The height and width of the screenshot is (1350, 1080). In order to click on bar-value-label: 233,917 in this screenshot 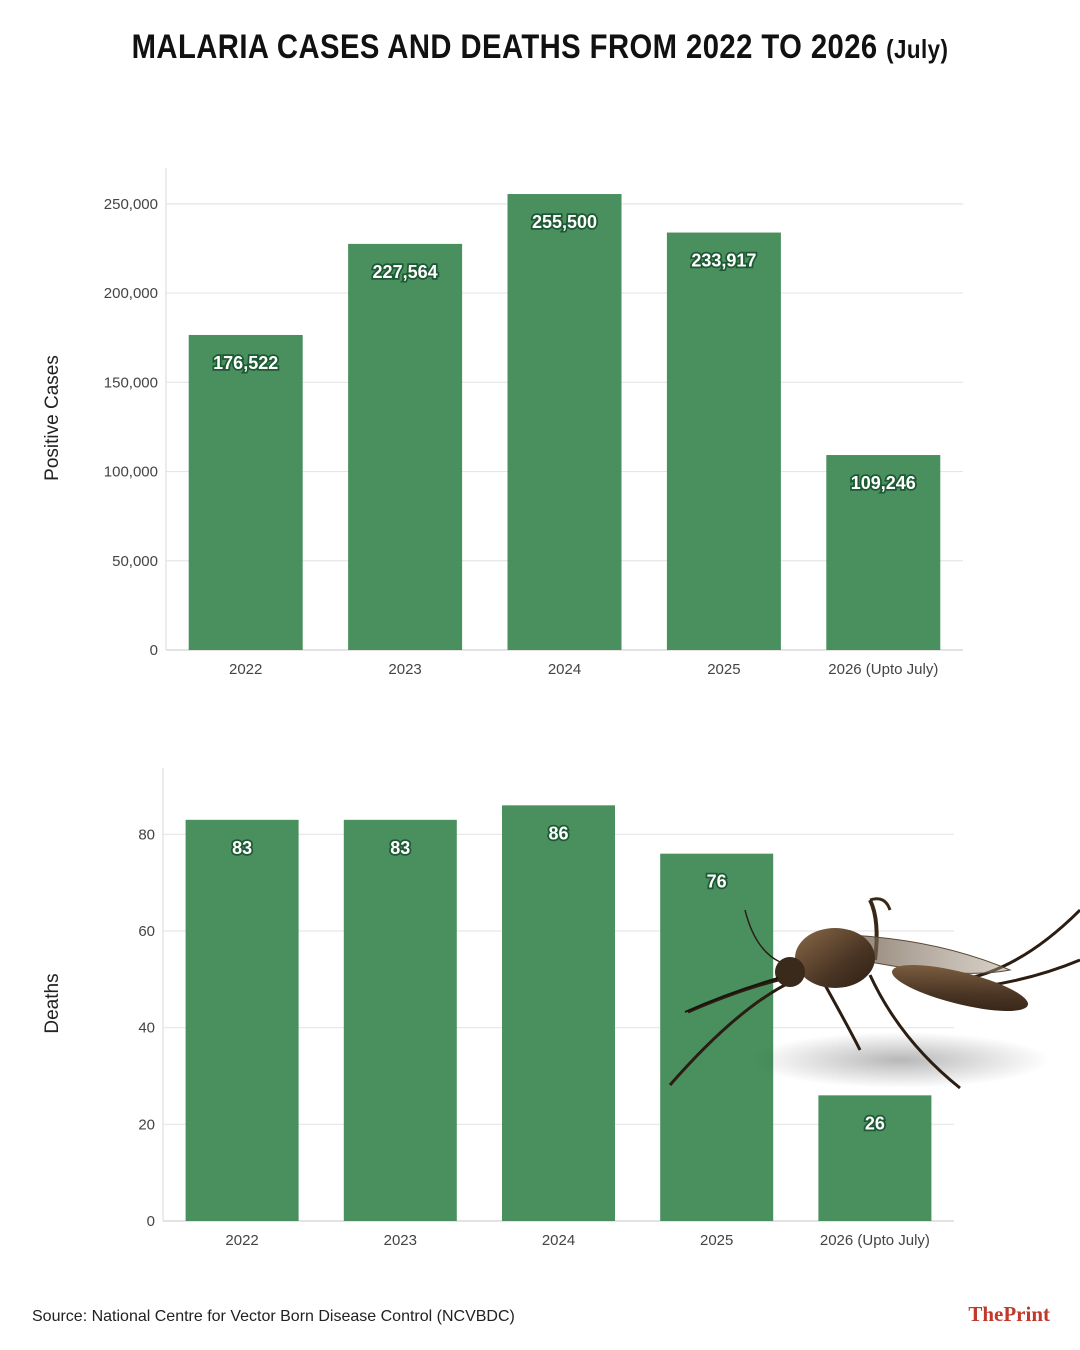, I will do `click(723, 261)`.